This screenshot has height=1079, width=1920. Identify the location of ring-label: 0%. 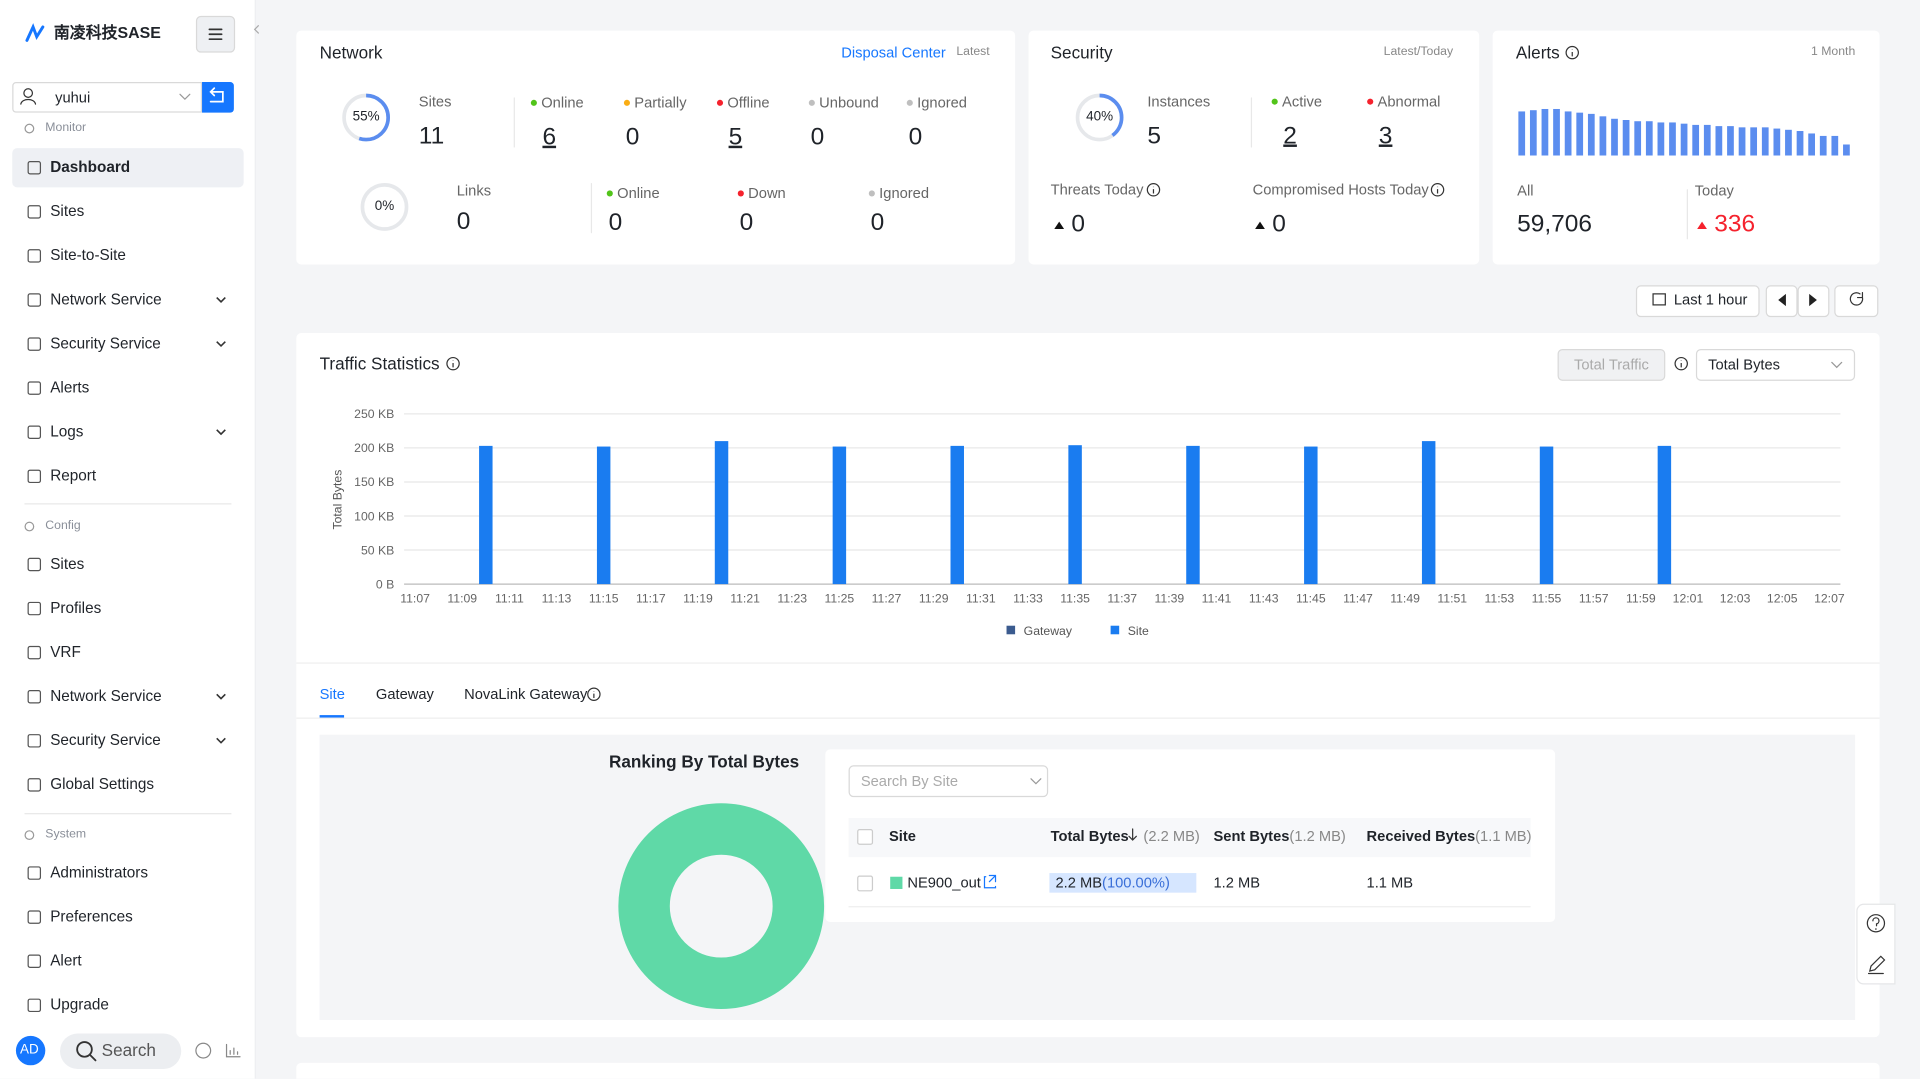
(384, 206).